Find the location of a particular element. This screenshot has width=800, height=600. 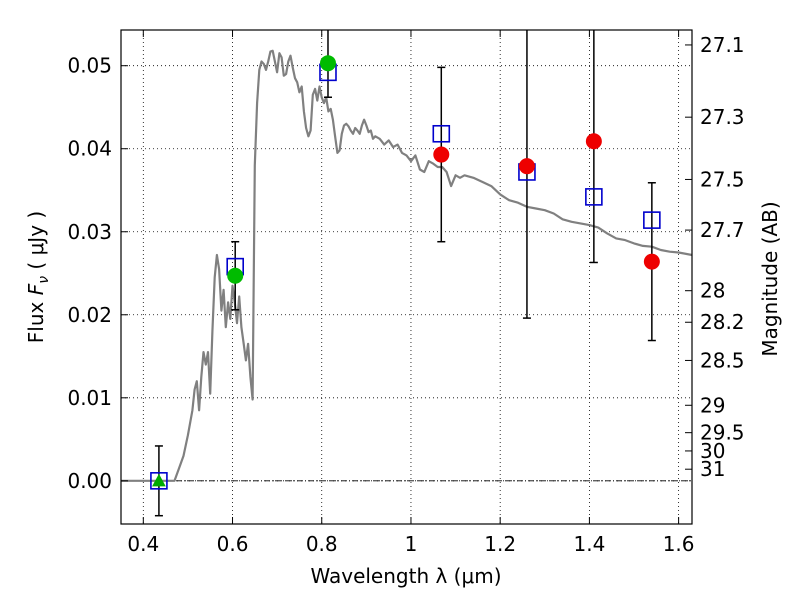

y-tick-label: 0.04 is located at coordinates (89, 149).